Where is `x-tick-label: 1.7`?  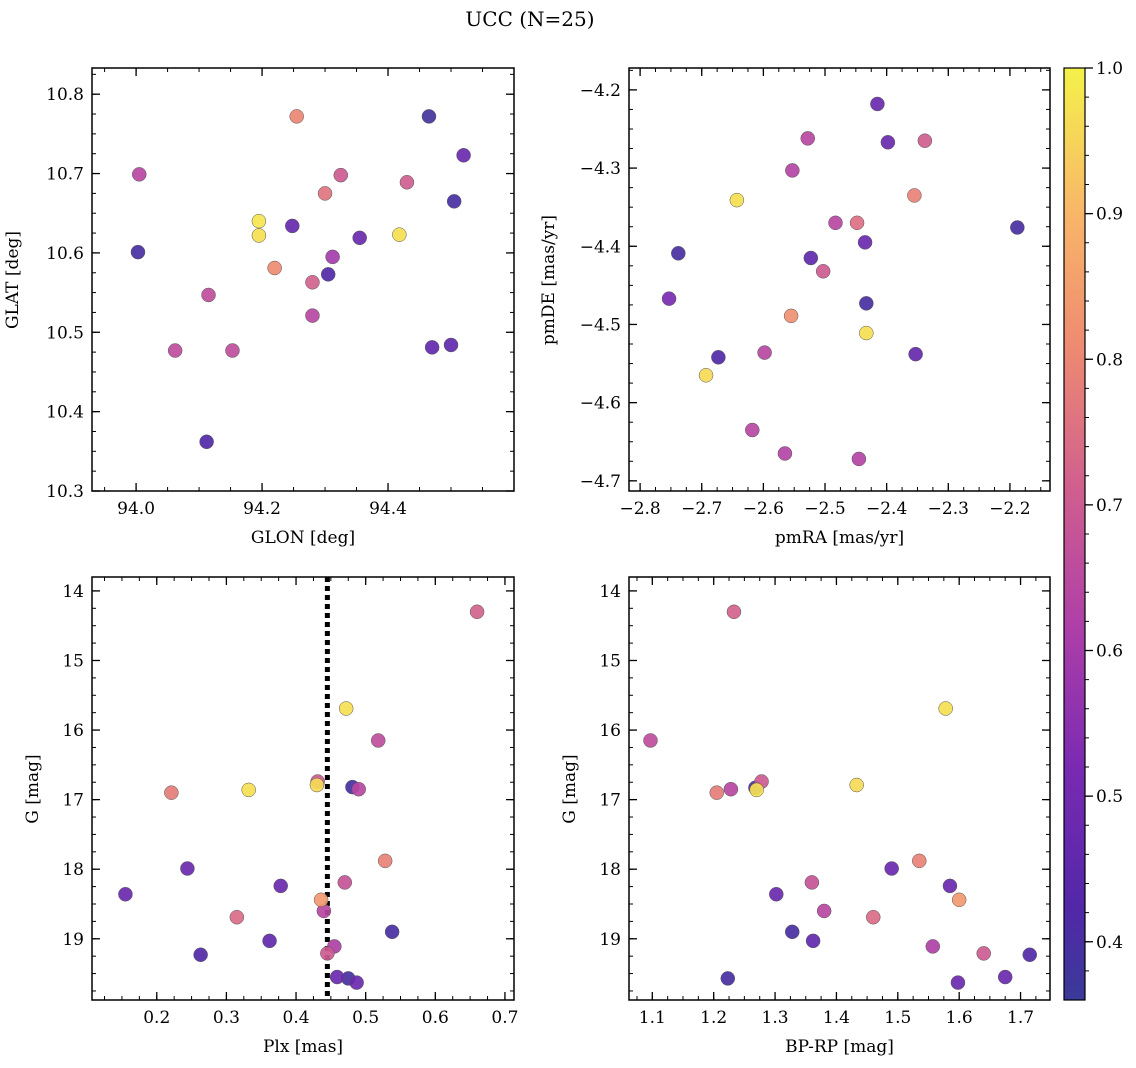 x-tick-label: 1.7 is located at coordinates (1020, 1018).